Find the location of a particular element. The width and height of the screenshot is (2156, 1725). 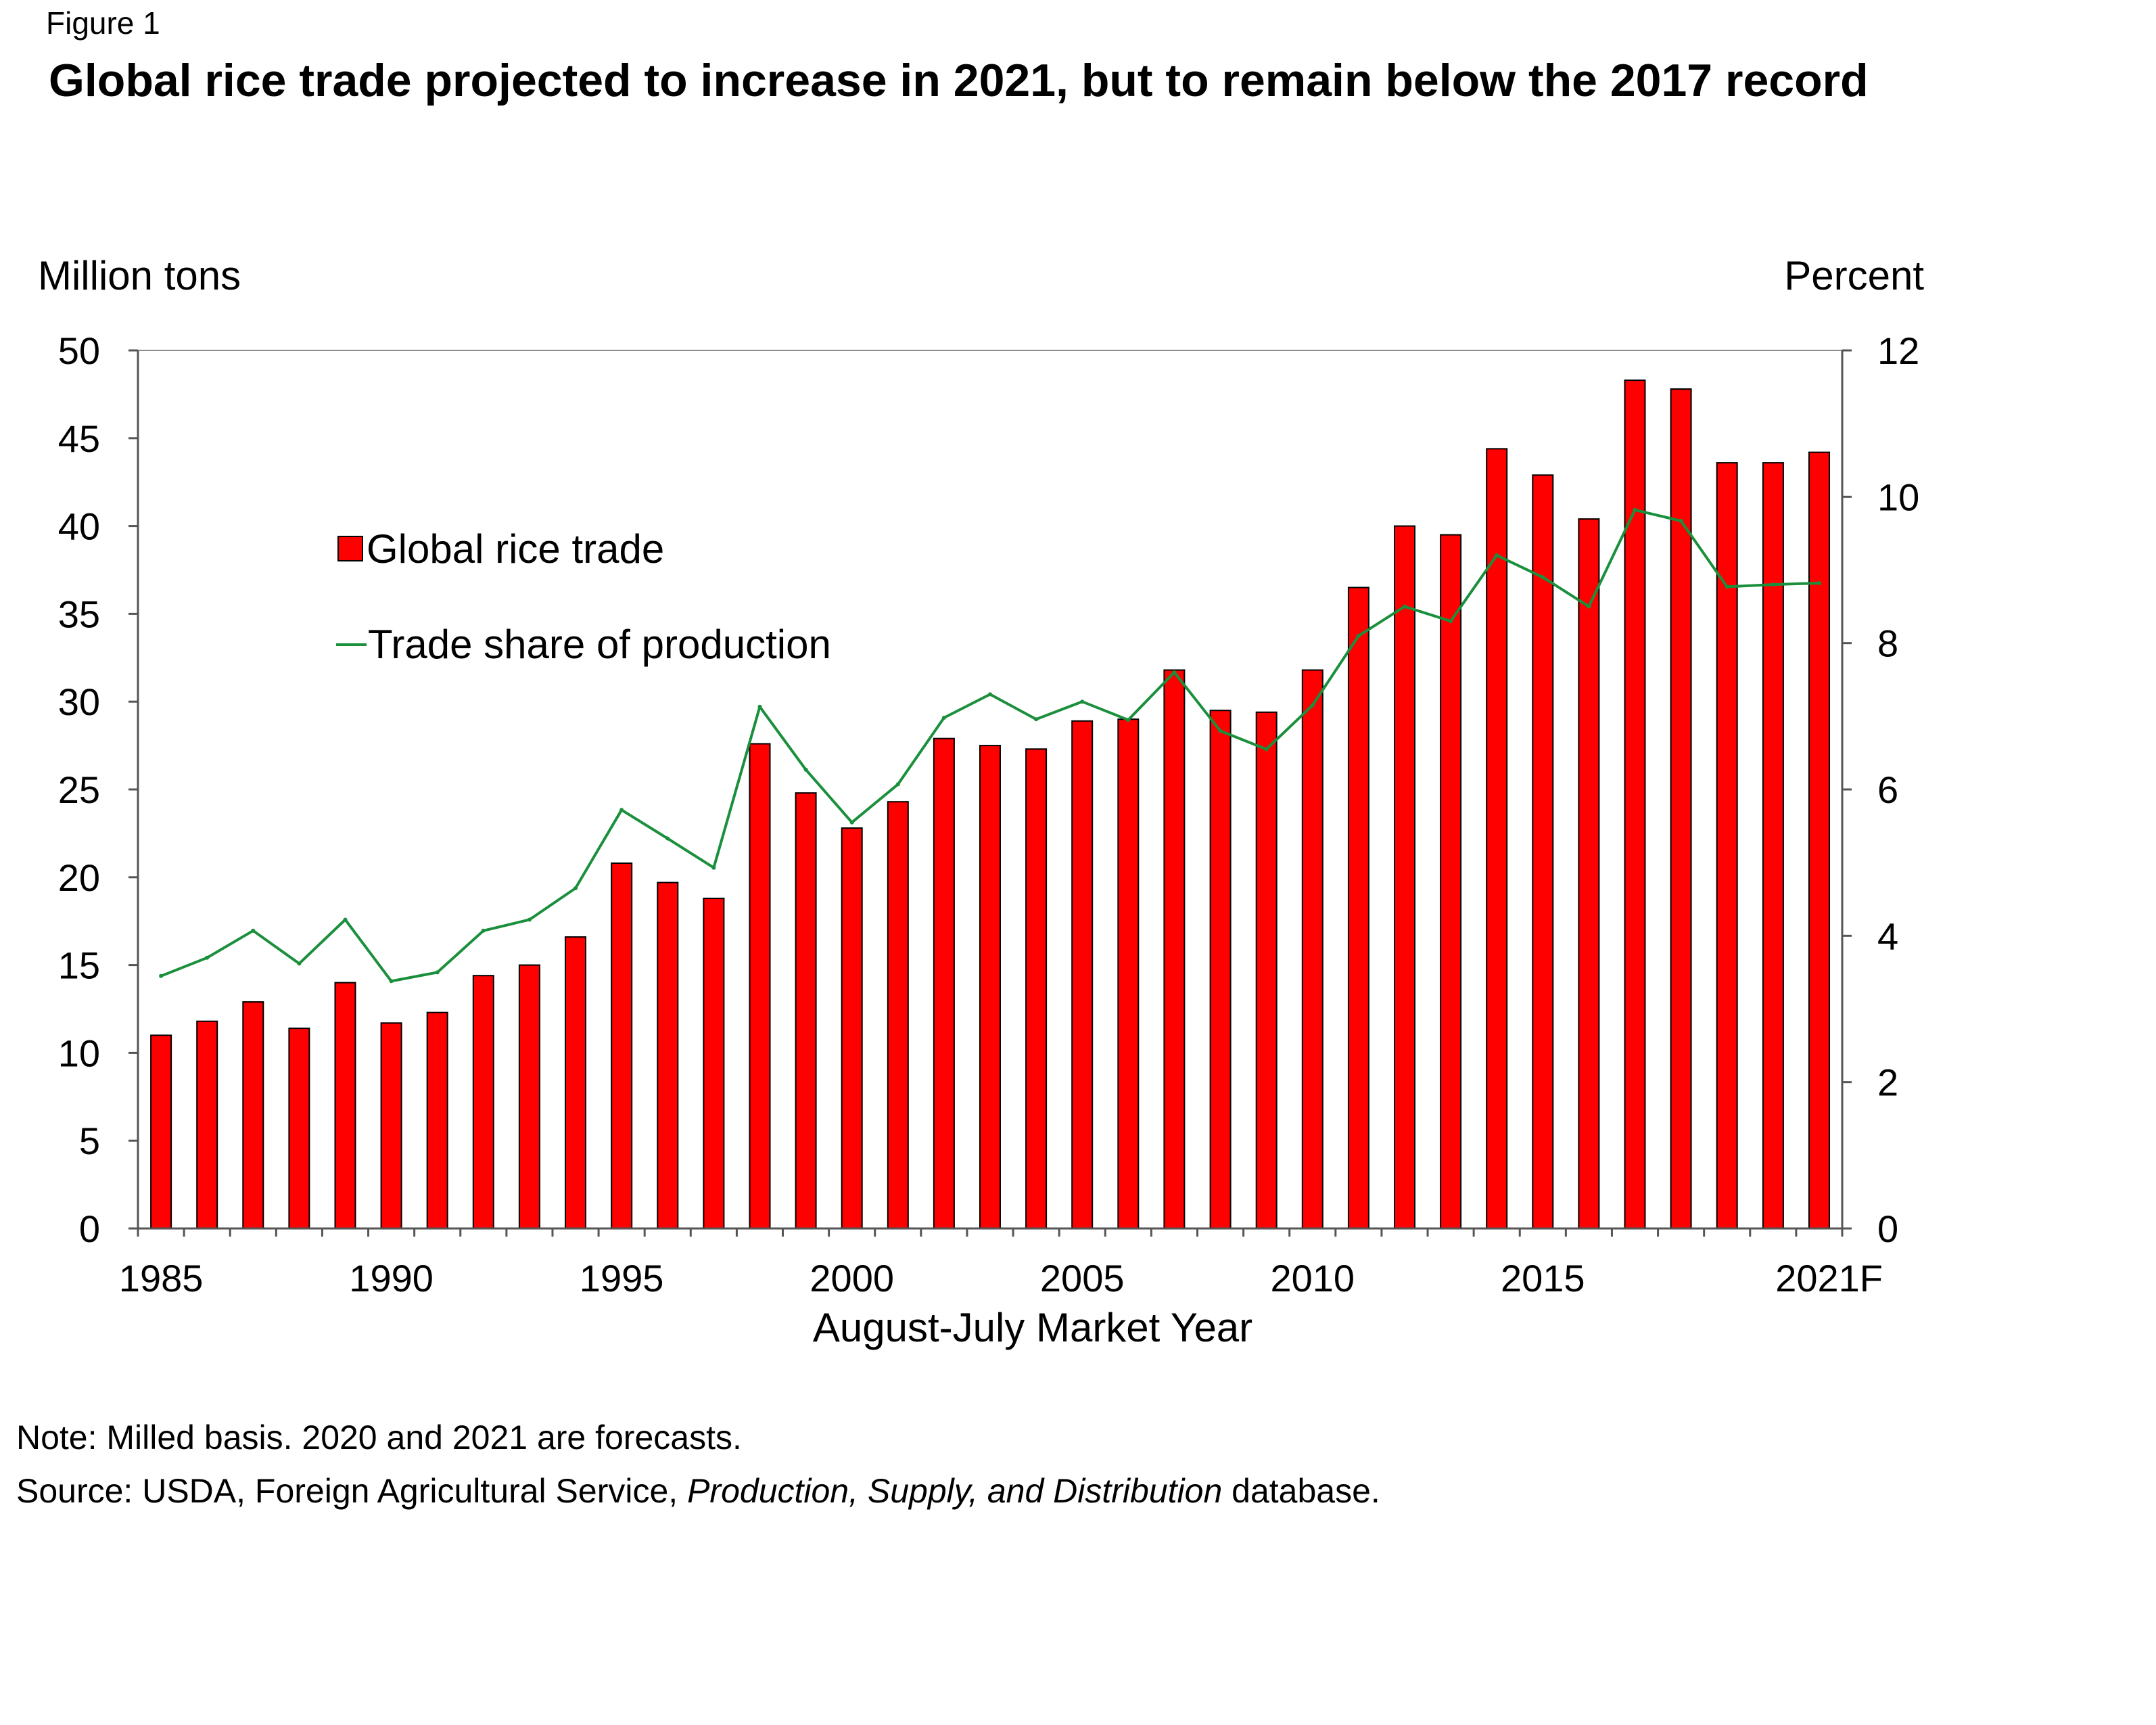

bar-2013 is located at coordinates (1451, 881).